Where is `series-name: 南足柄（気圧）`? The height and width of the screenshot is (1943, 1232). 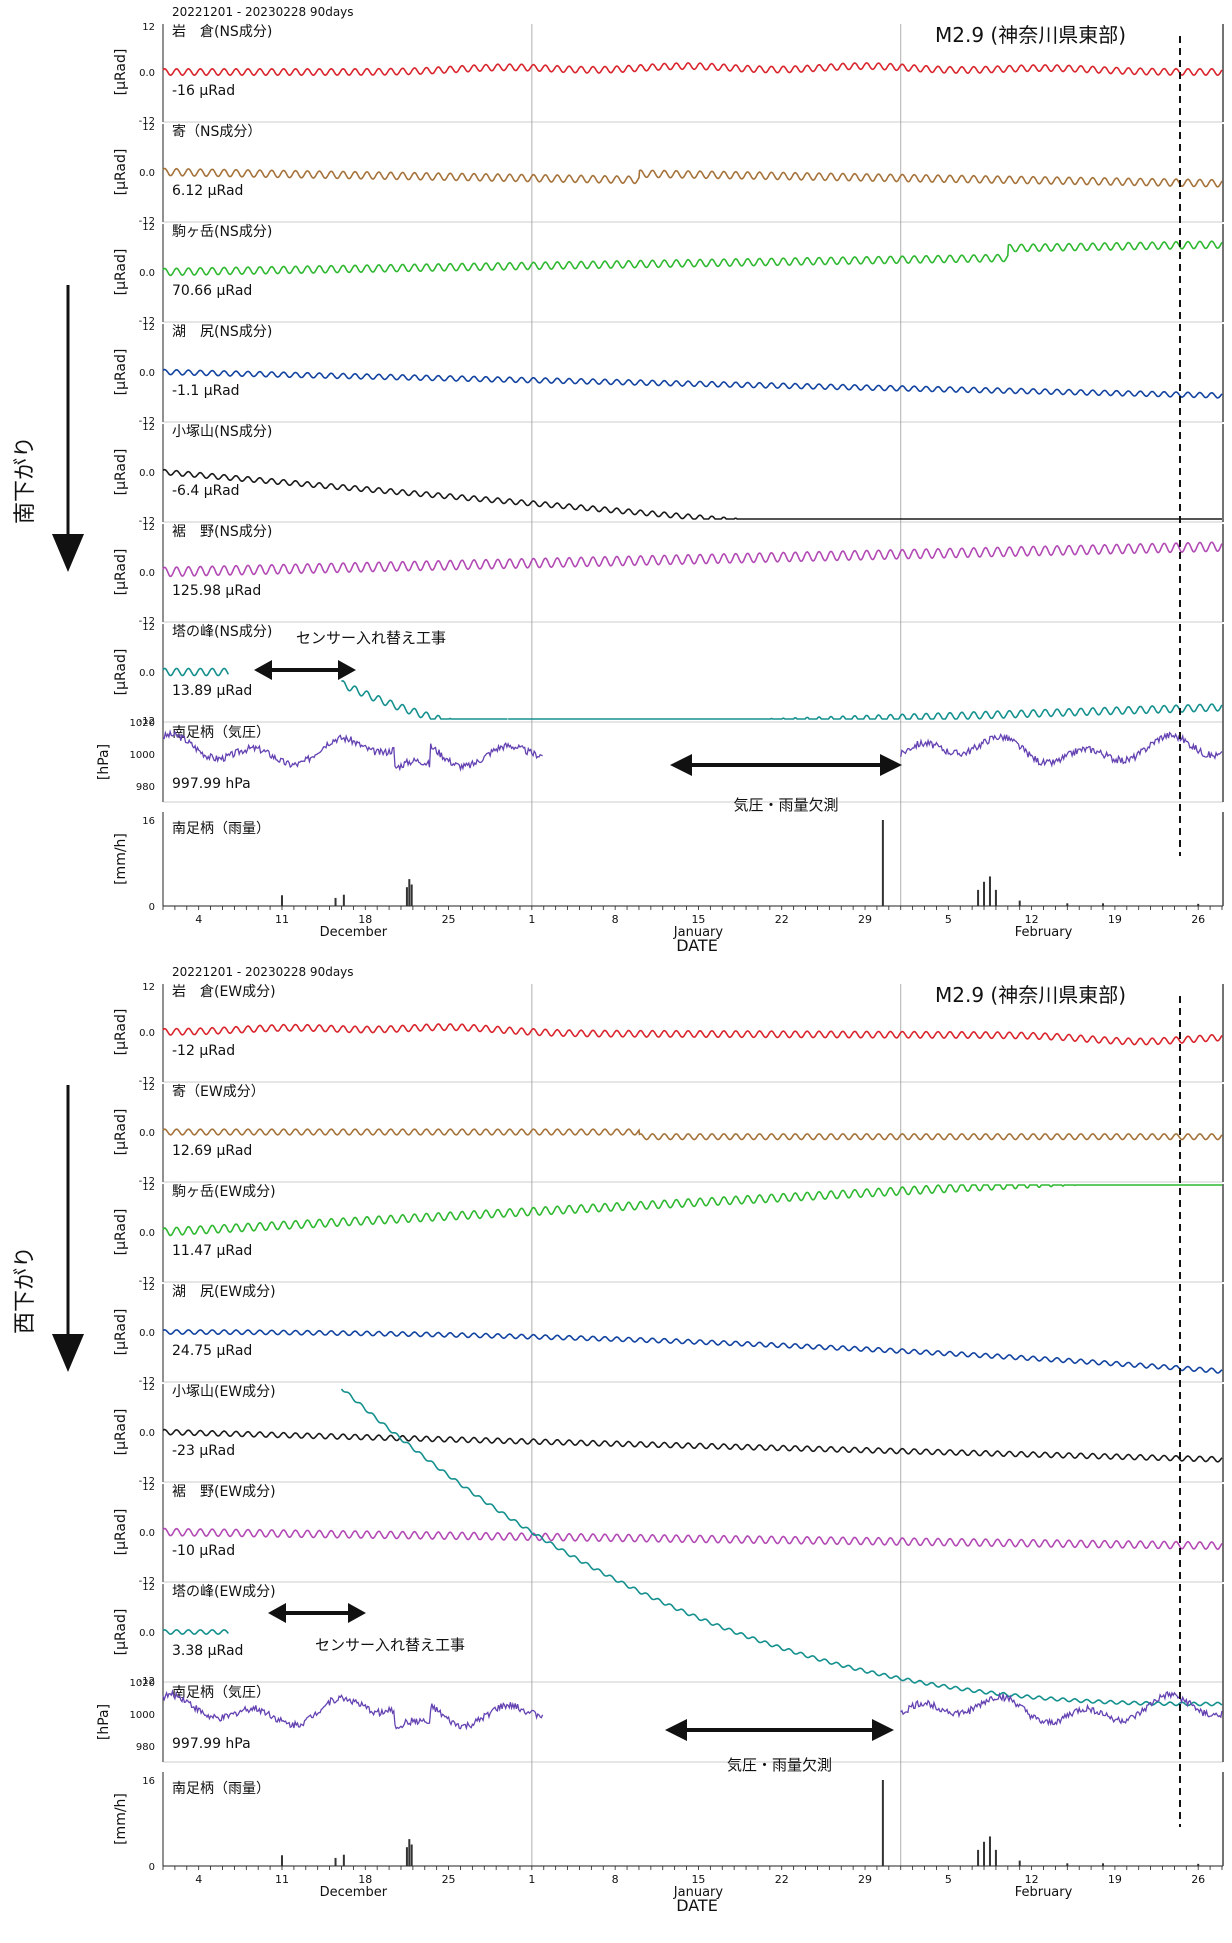
series-name: 南足柄（気圧） is located at coordinates (221, 733).